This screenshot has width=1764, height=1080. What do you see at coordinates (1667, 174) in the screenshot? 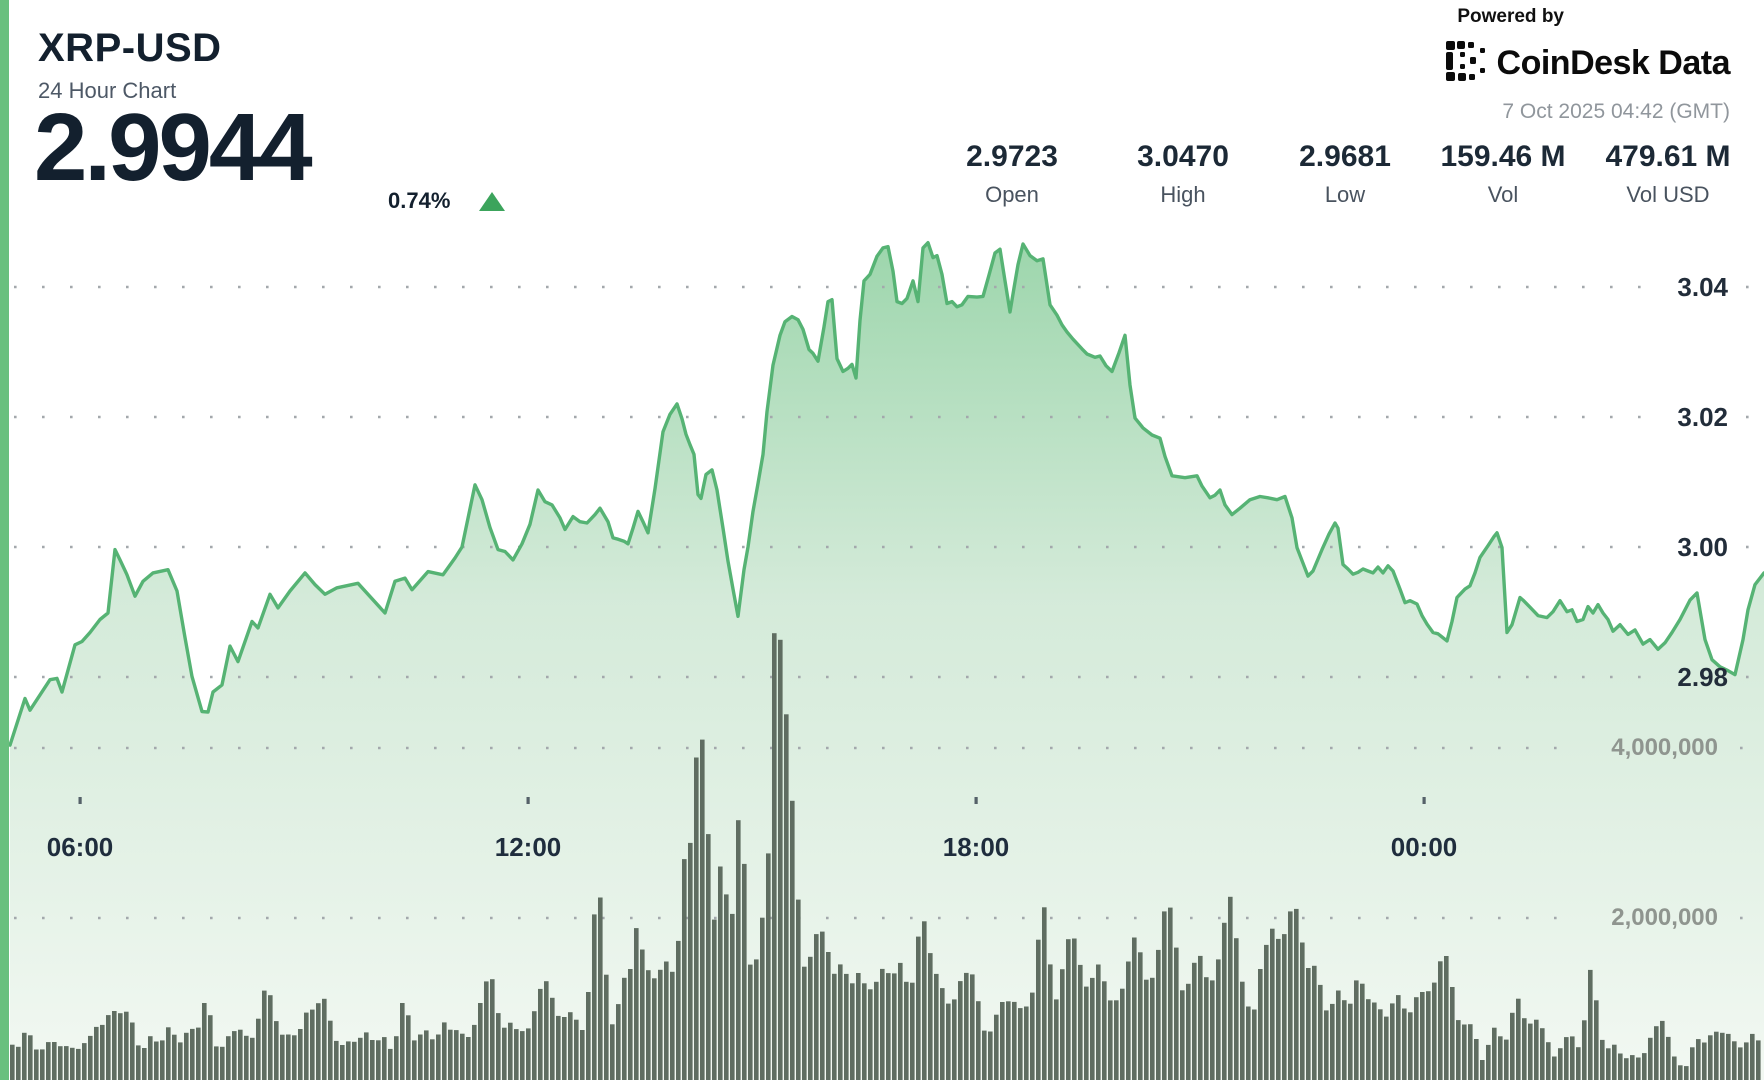
I see `stat-vol-usd: 479.61 M Vol USD` at bounding box center [1667, 174].